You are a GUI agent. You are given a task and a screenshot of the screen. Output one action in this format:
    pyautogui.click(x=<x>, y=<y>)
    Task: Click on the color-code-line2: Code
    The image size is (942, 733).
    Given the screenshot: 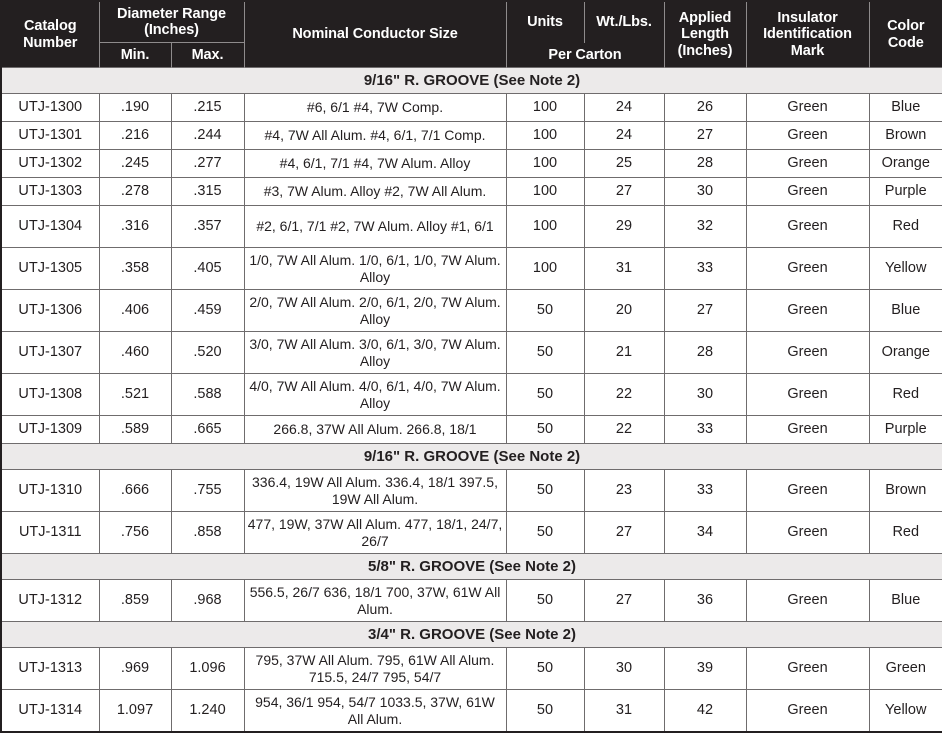 What is the action you would take?
    pyautogui.click(x=905, y=42)
    